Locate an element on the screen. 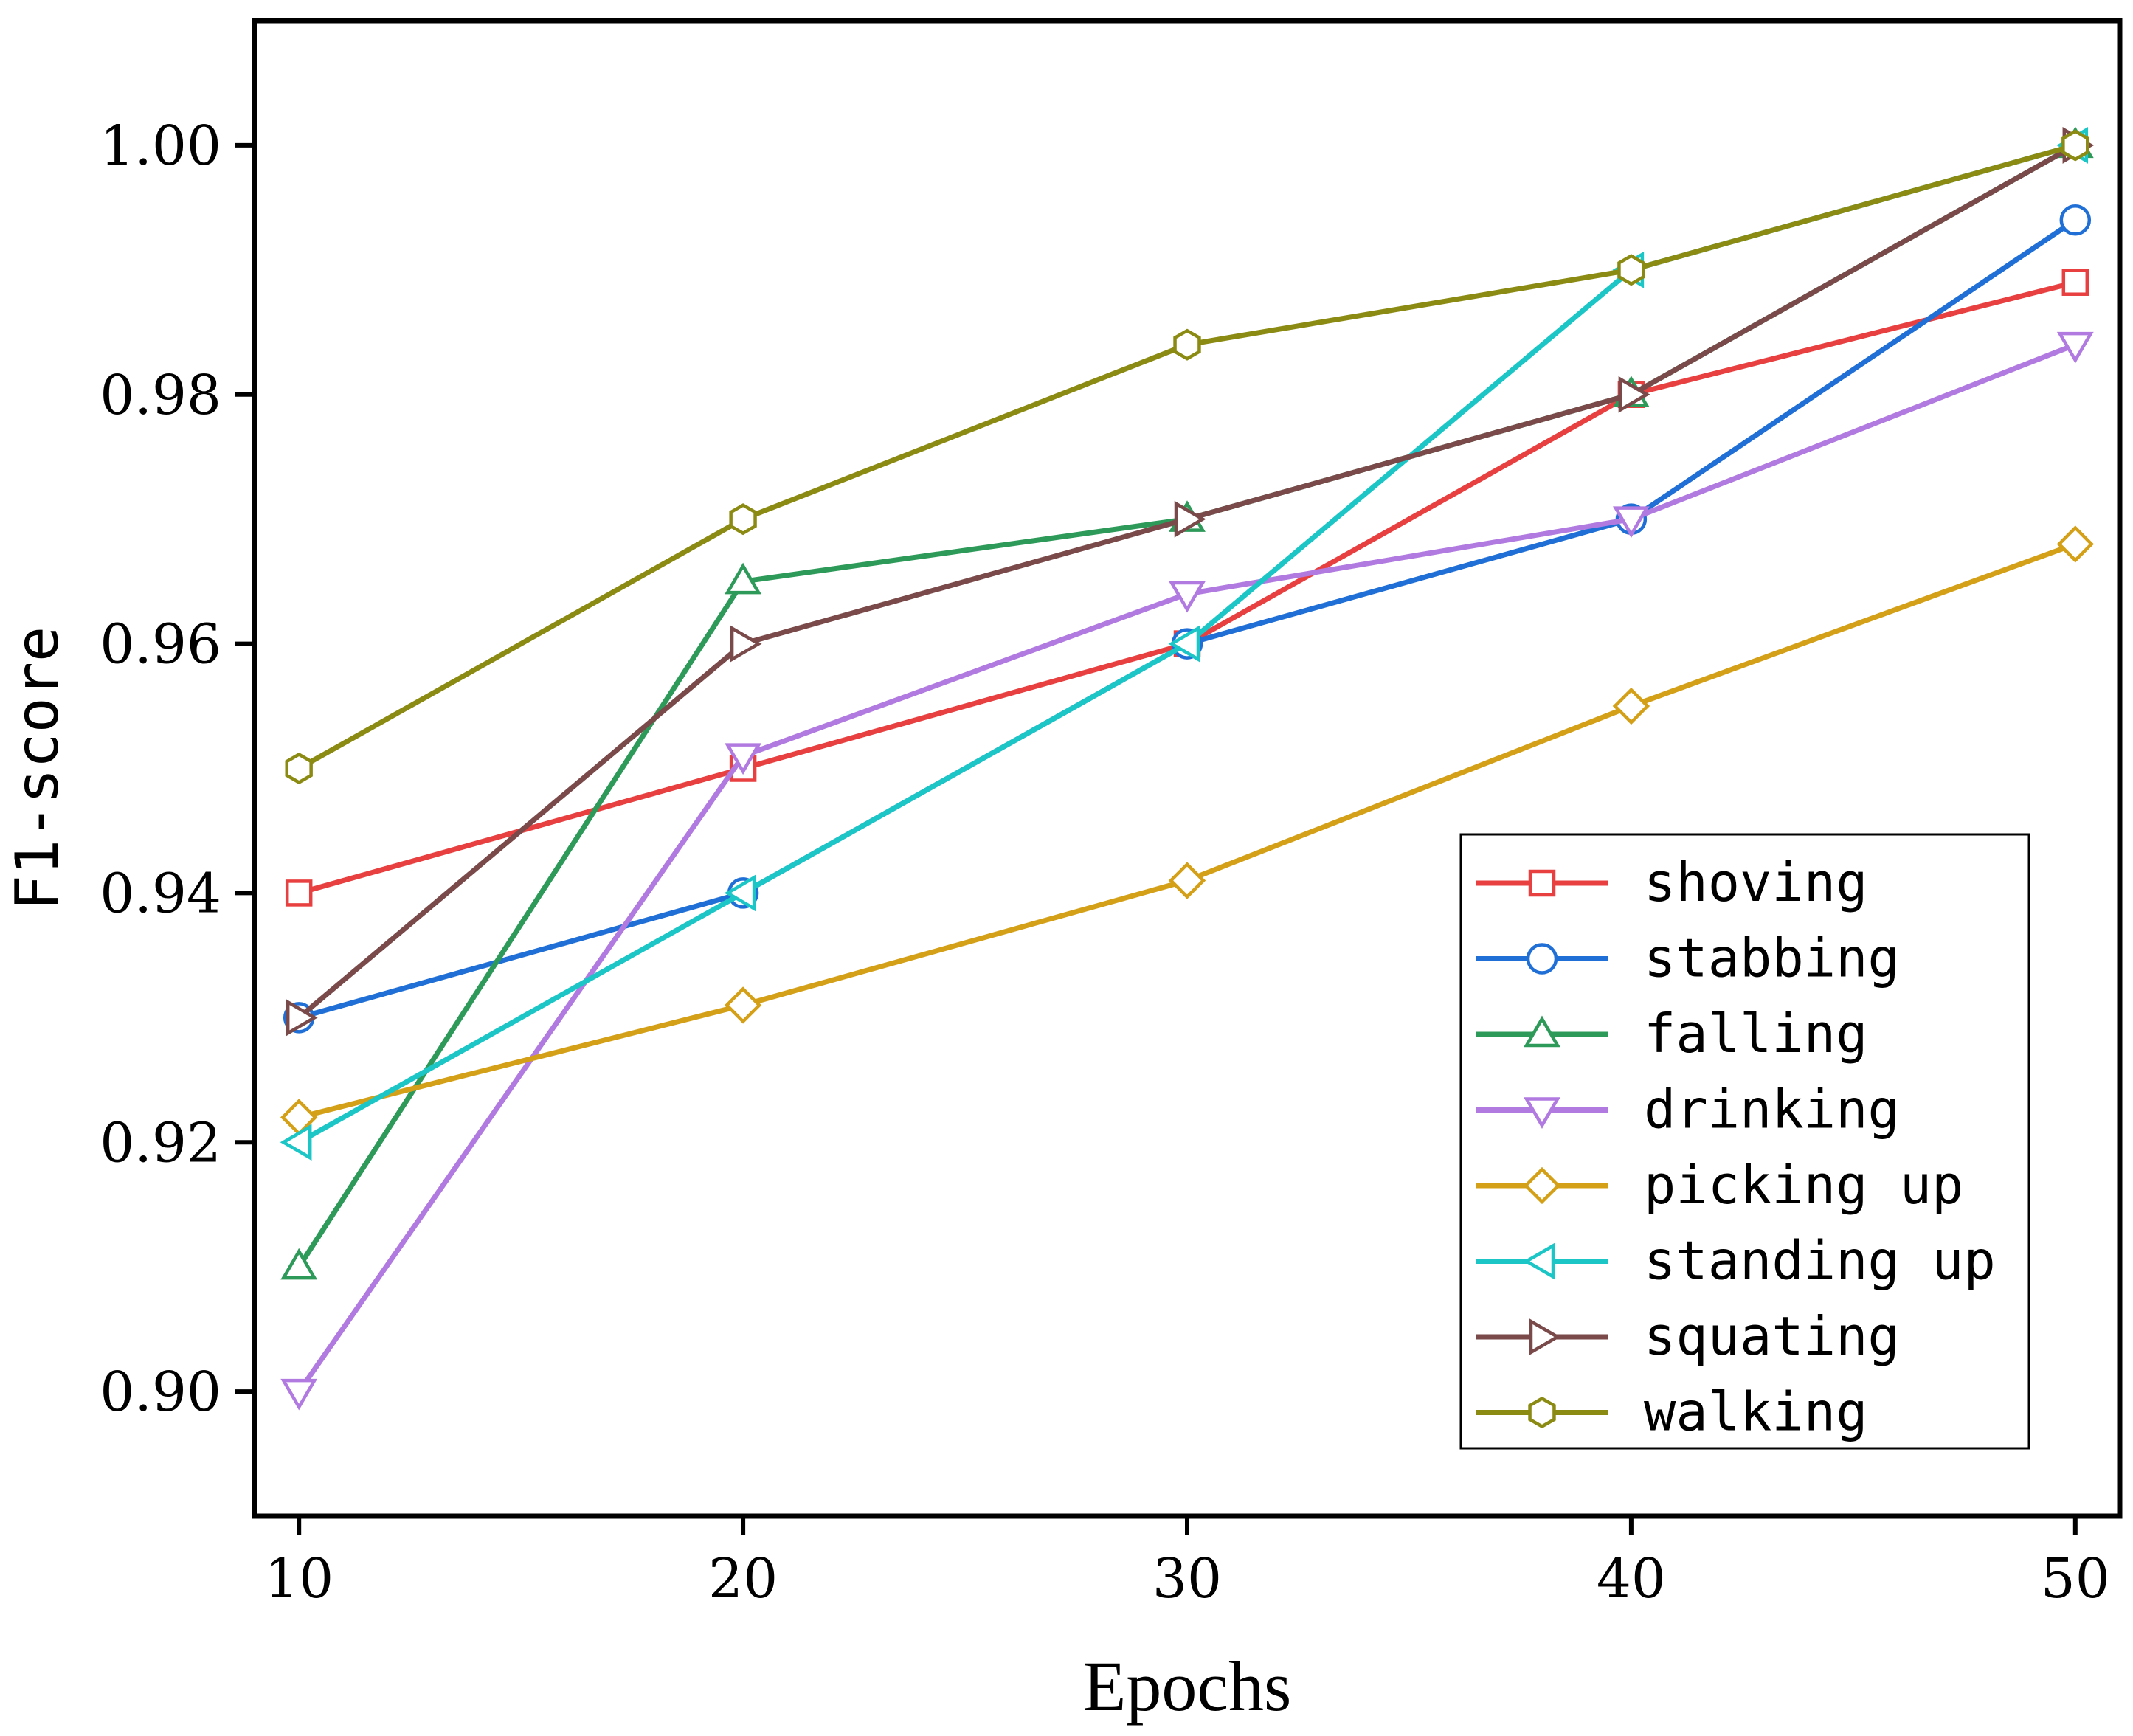 The image size is (2133, 1736). legend-label: picking up is located at coordinates (1803, 1185).